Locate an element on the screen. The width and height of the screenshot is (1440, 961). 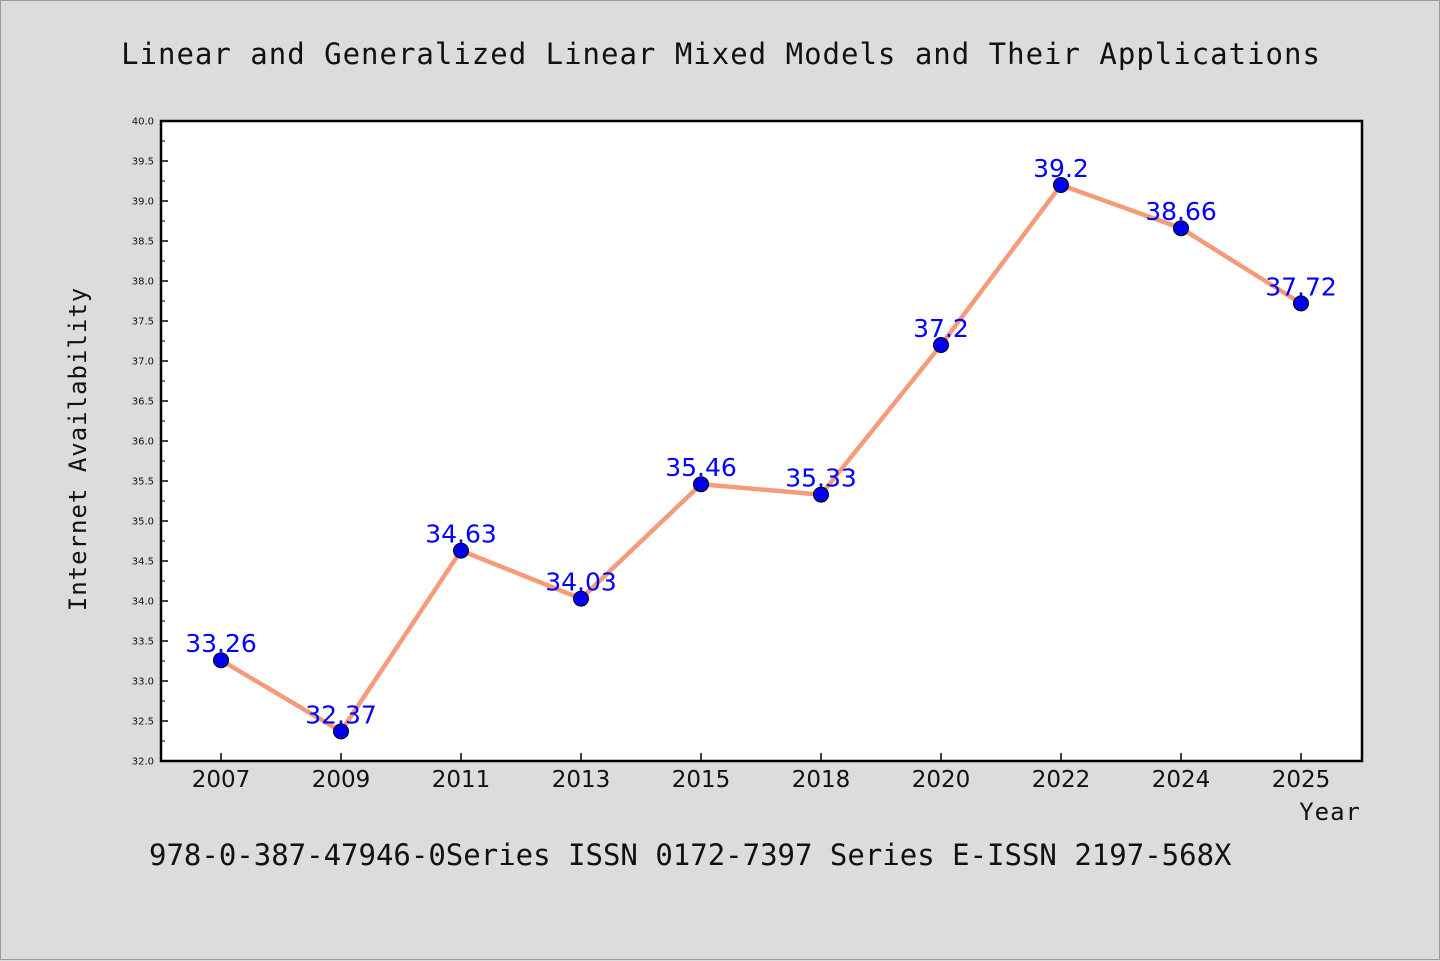
y-tick-label: 37.5 is located at coordinates (143, 322).